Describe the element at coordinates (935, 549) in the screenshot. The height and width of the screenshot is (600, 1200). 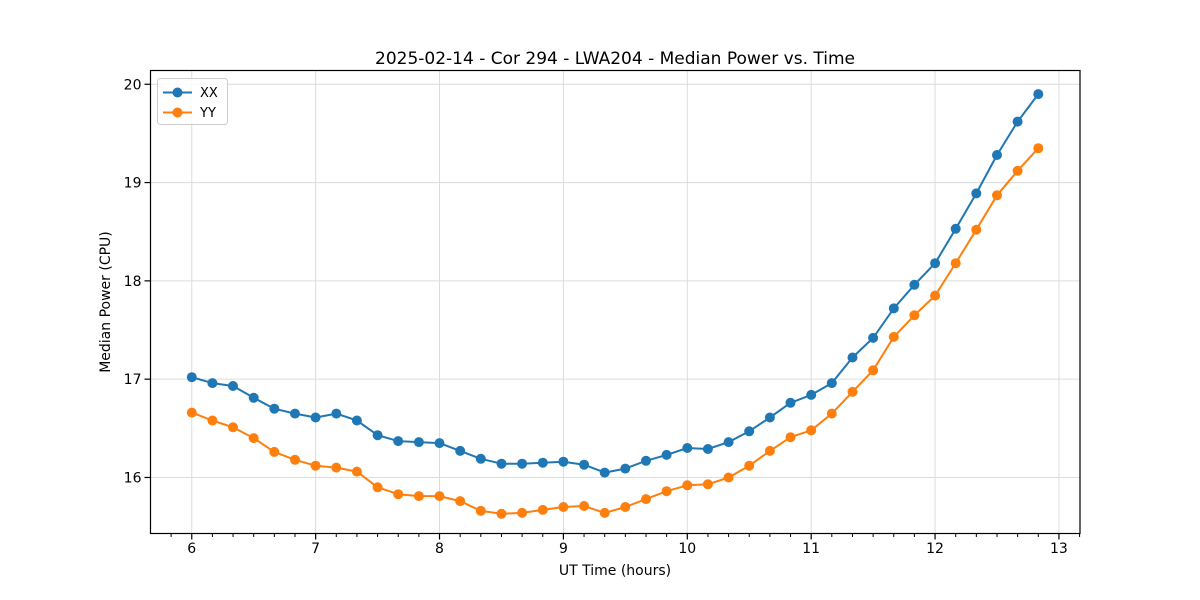
I see `x-tick-label: 12` at that location.